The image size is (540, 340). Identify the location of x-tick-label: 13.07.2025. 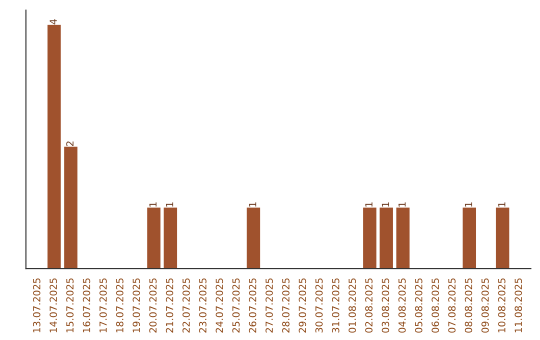
(36, 305).